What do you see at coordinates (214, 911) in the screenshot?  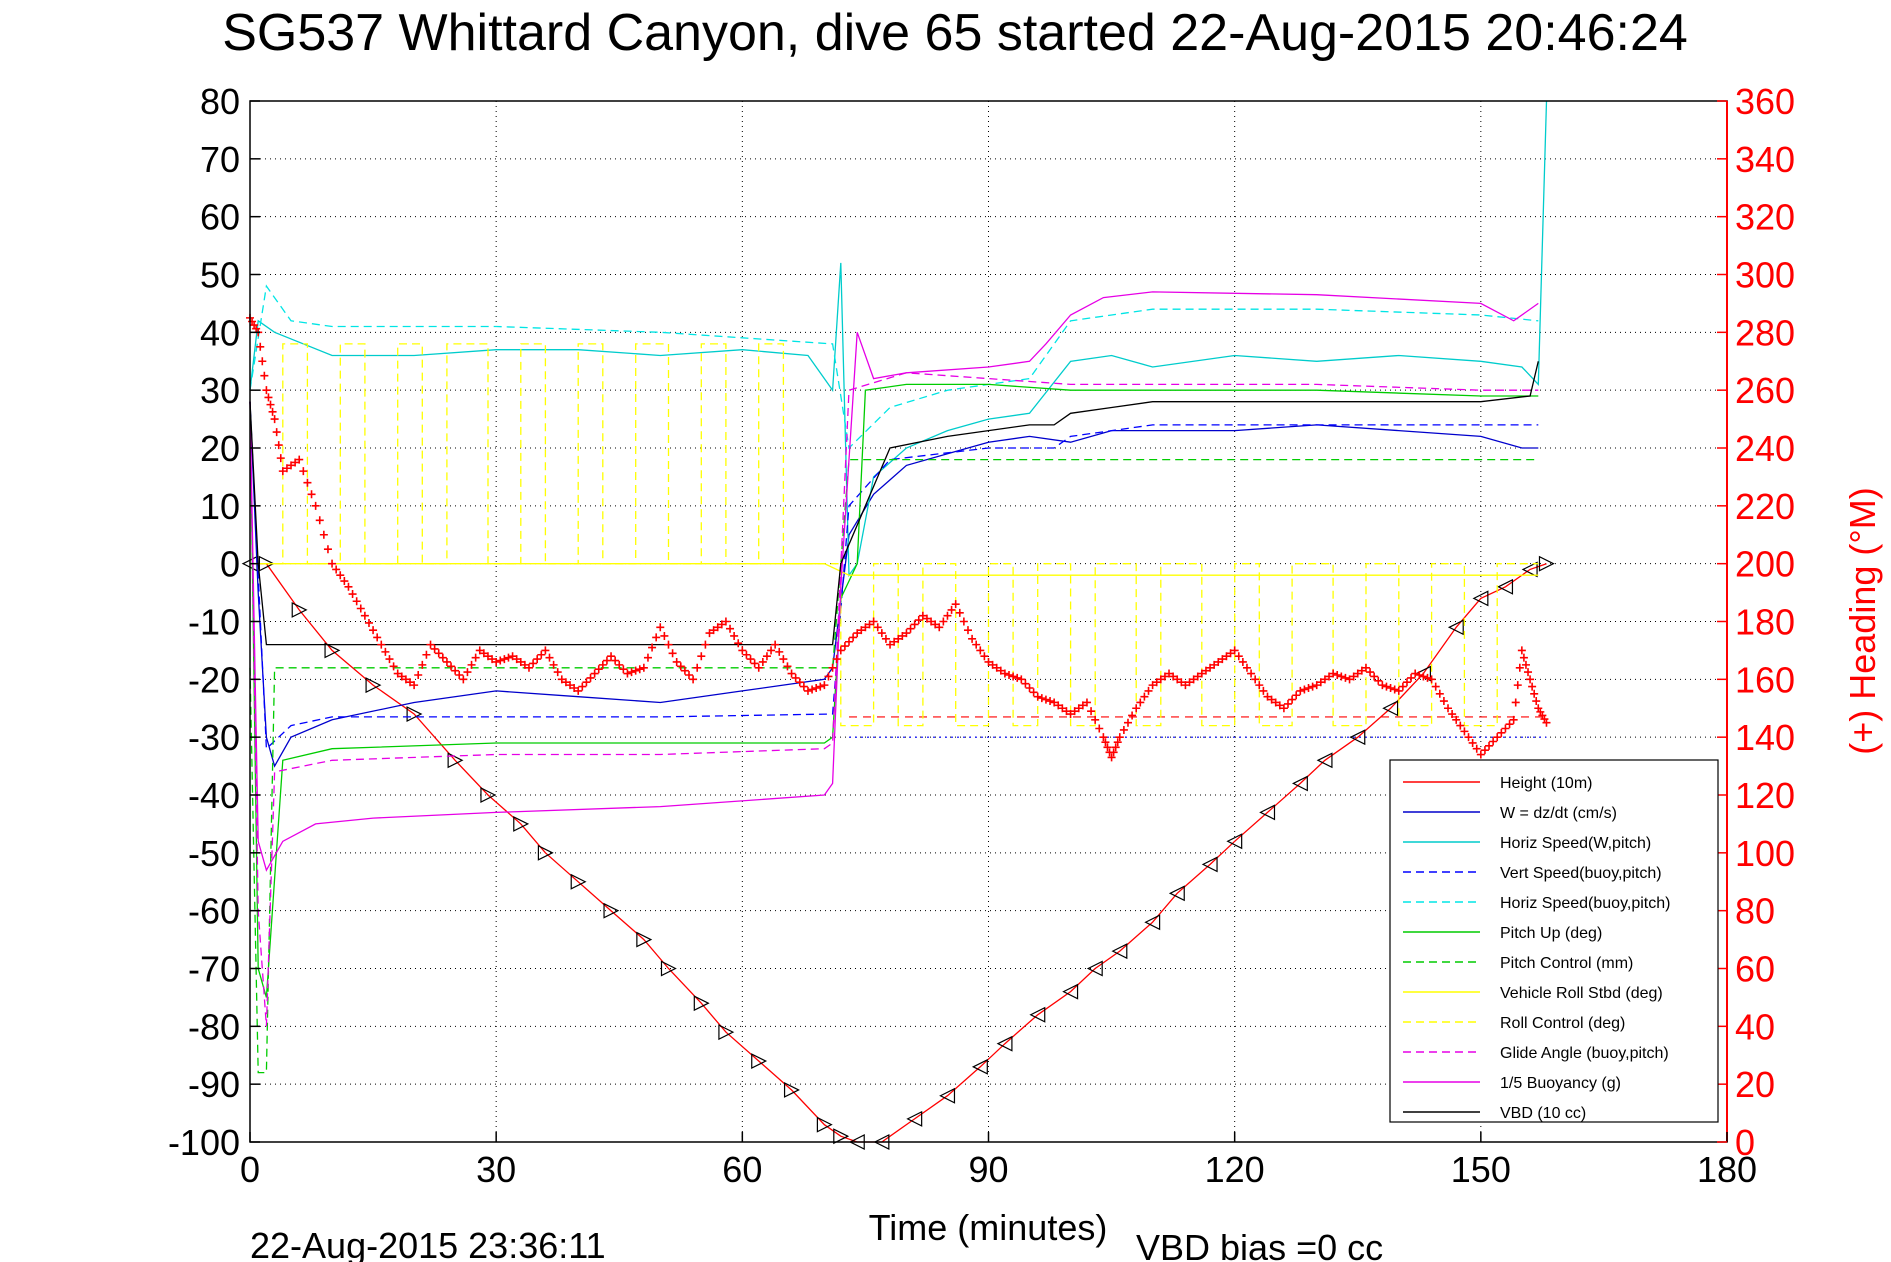 I see `y-tick-label: -60` at bounding box center [214, 911].